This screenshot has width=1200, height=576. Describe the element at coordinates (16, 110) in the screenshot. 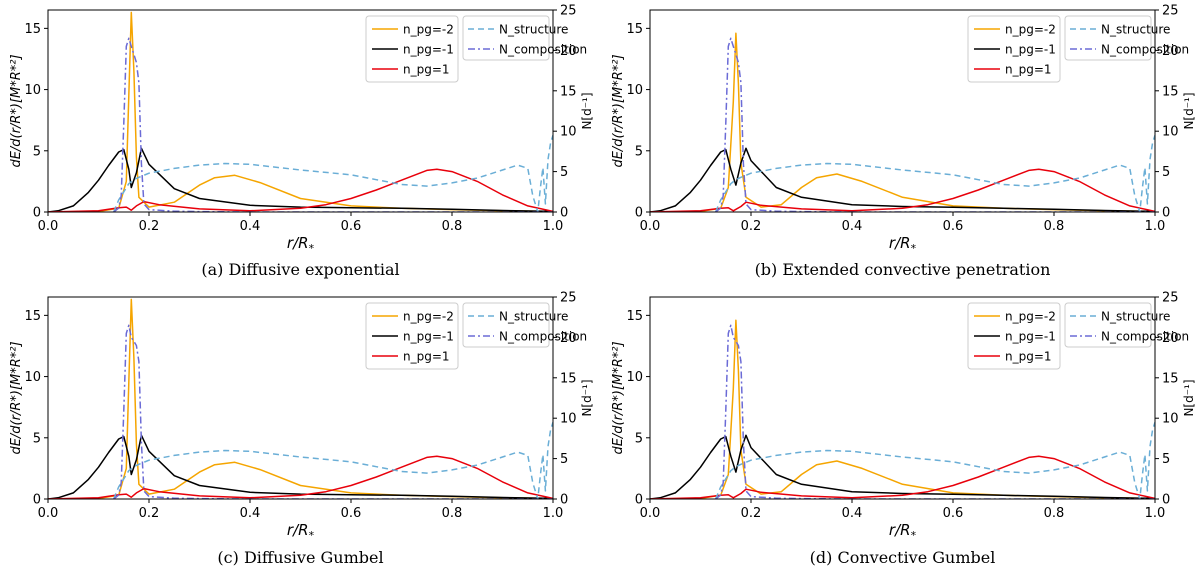

I see `y-axis-label: dE/d(r/R*)[M*R*²]` at that location.